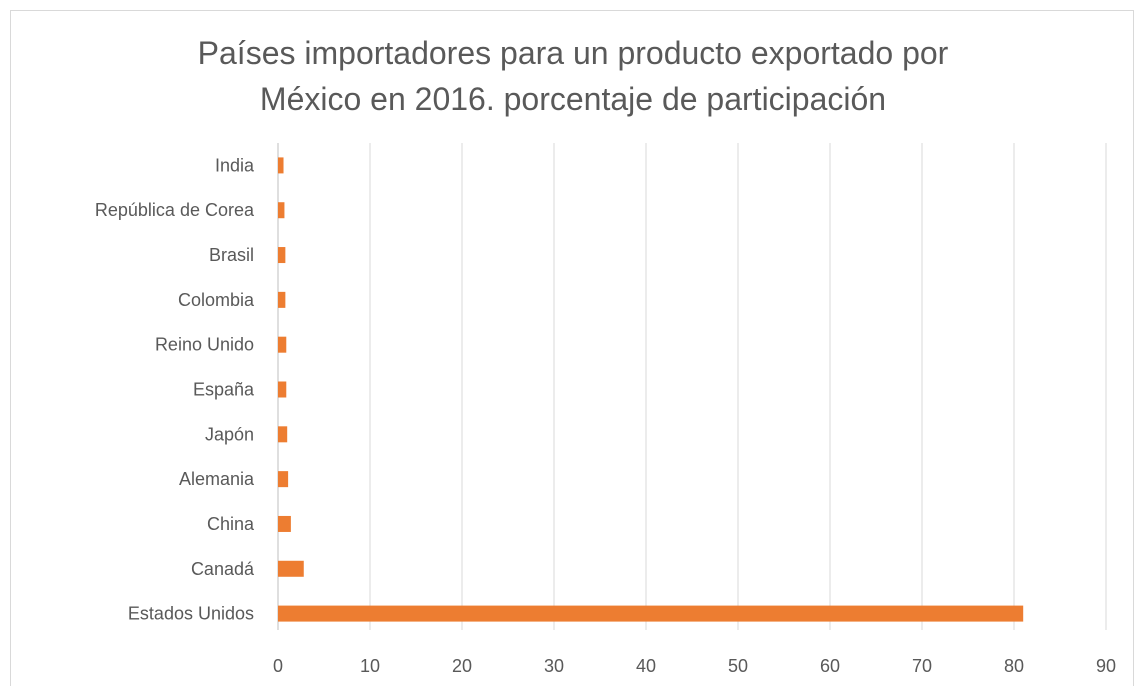 This screenshot has width=1146, height=687. What do you see at coordinates (278, 666) in the screenshot?
I see `x-tick-label: 0` at bounding box center [278, 666].